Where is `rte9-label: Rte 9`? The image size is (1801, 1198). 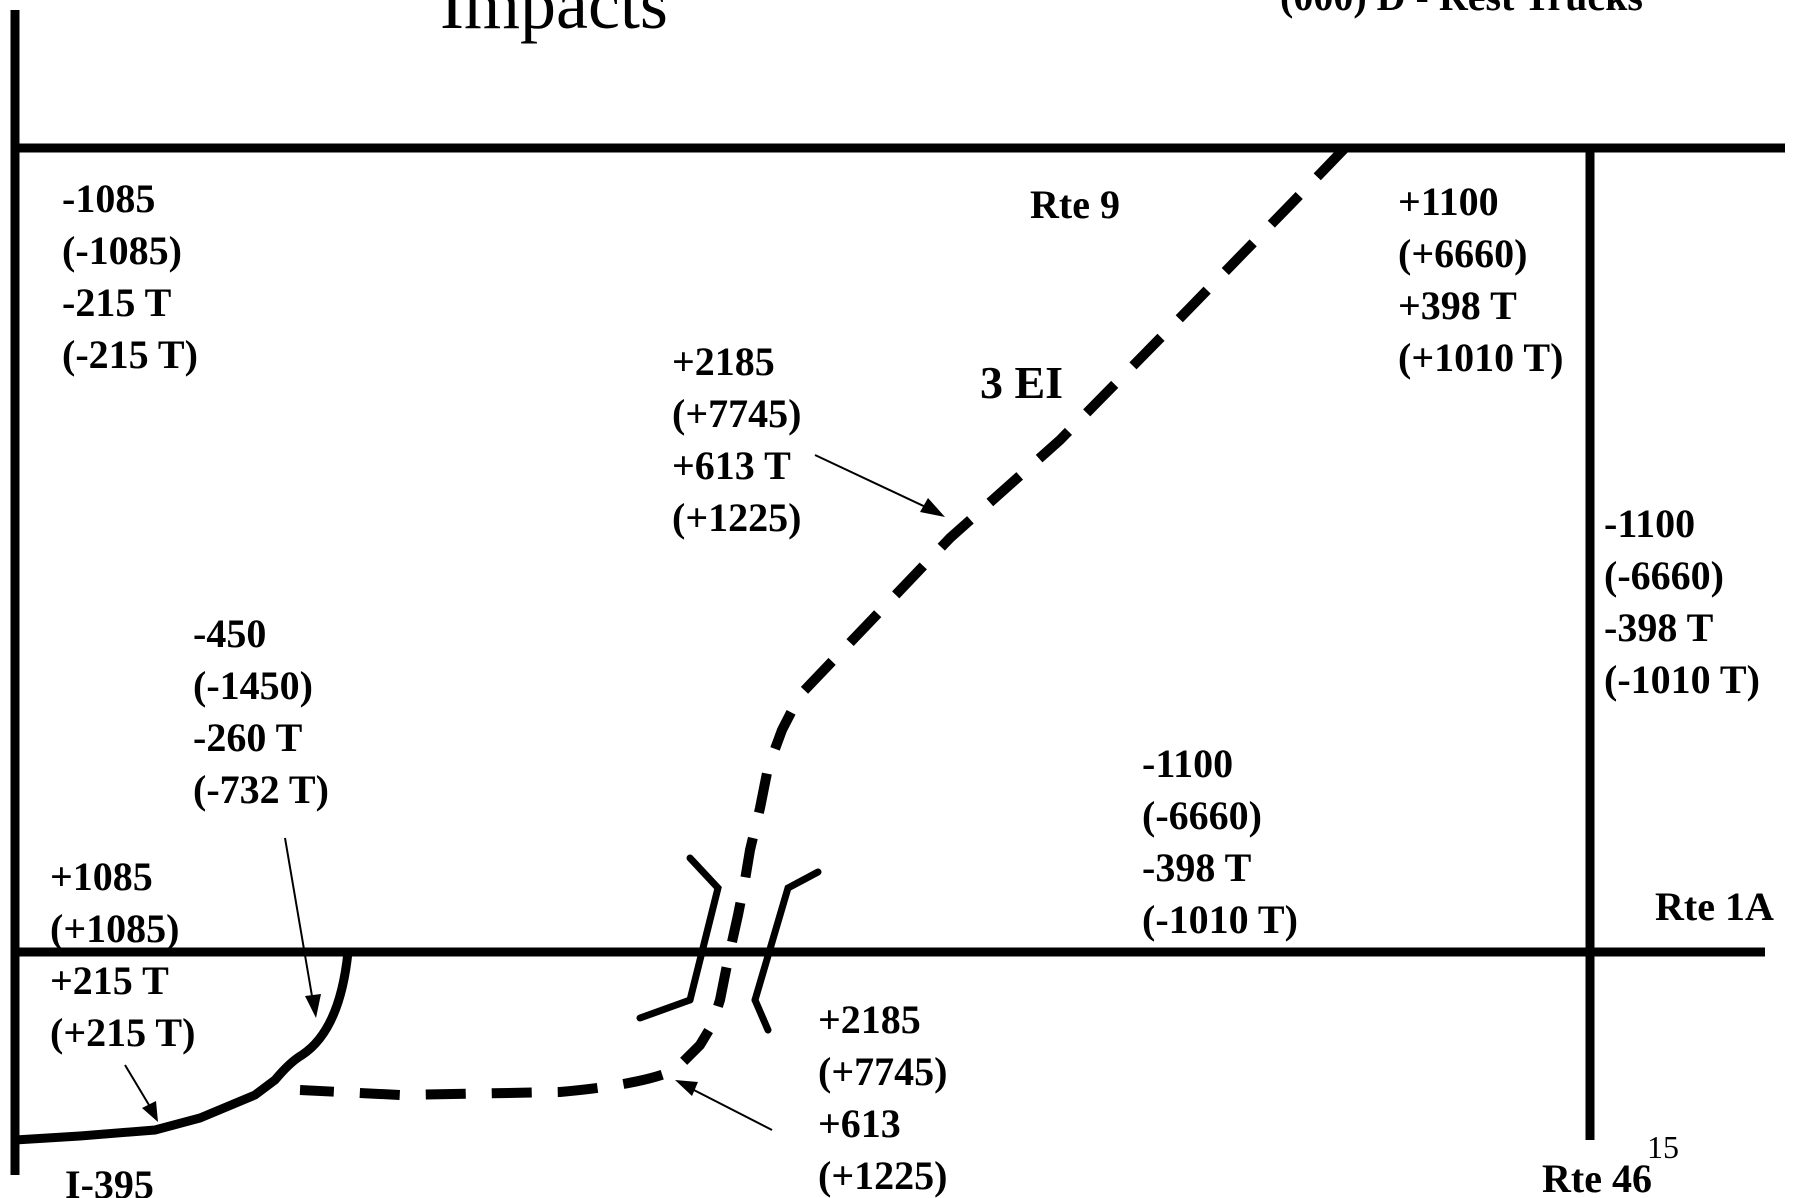
rte9-label: Rte 9 is located at coordinates (1075, 204).